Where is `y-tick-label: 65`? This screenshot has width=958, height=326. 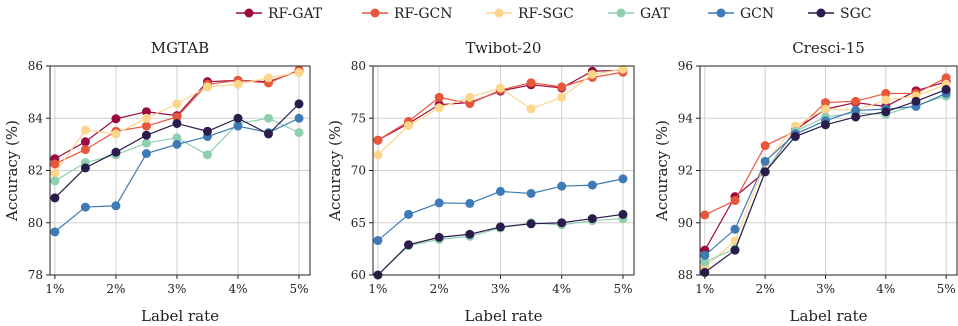 y-tick-label: 65 is located at coordinates (358, 223).